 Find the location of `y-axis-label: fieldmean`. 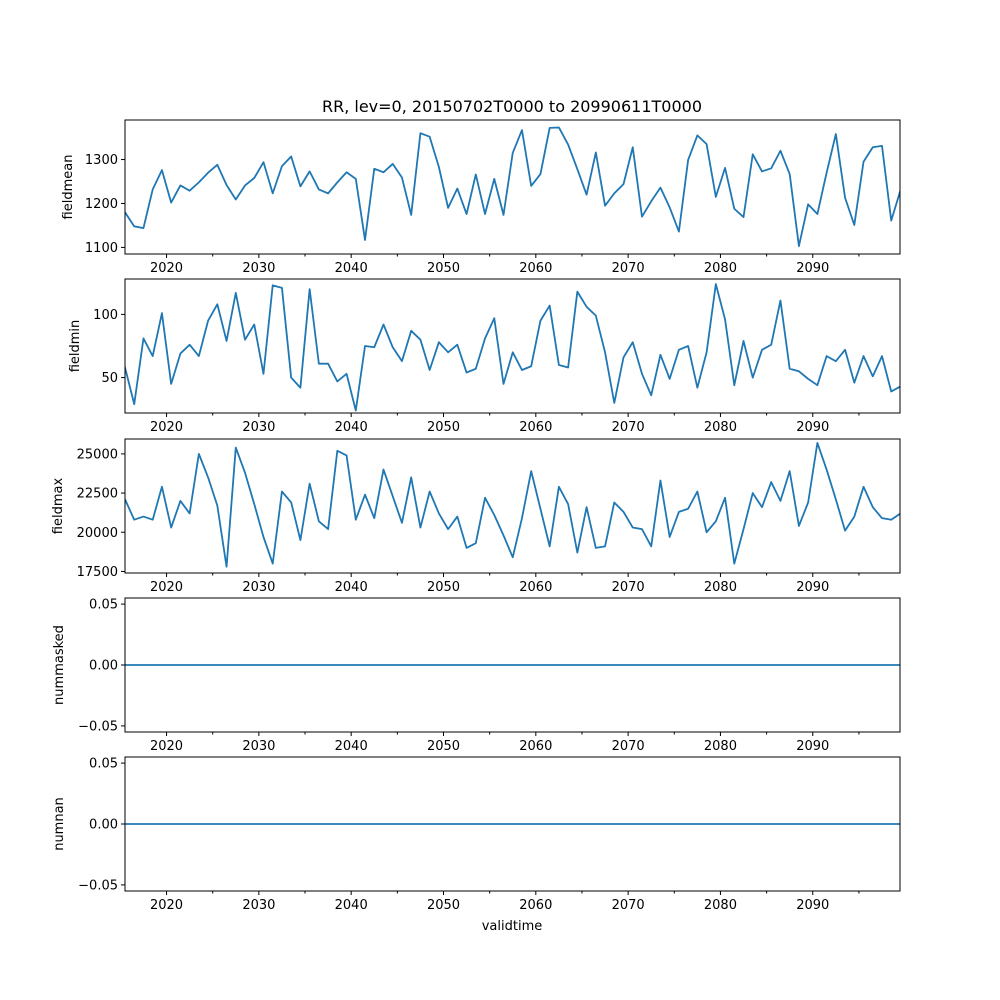

y-axis-label: fieldmean is located at coordinates (68, 187).